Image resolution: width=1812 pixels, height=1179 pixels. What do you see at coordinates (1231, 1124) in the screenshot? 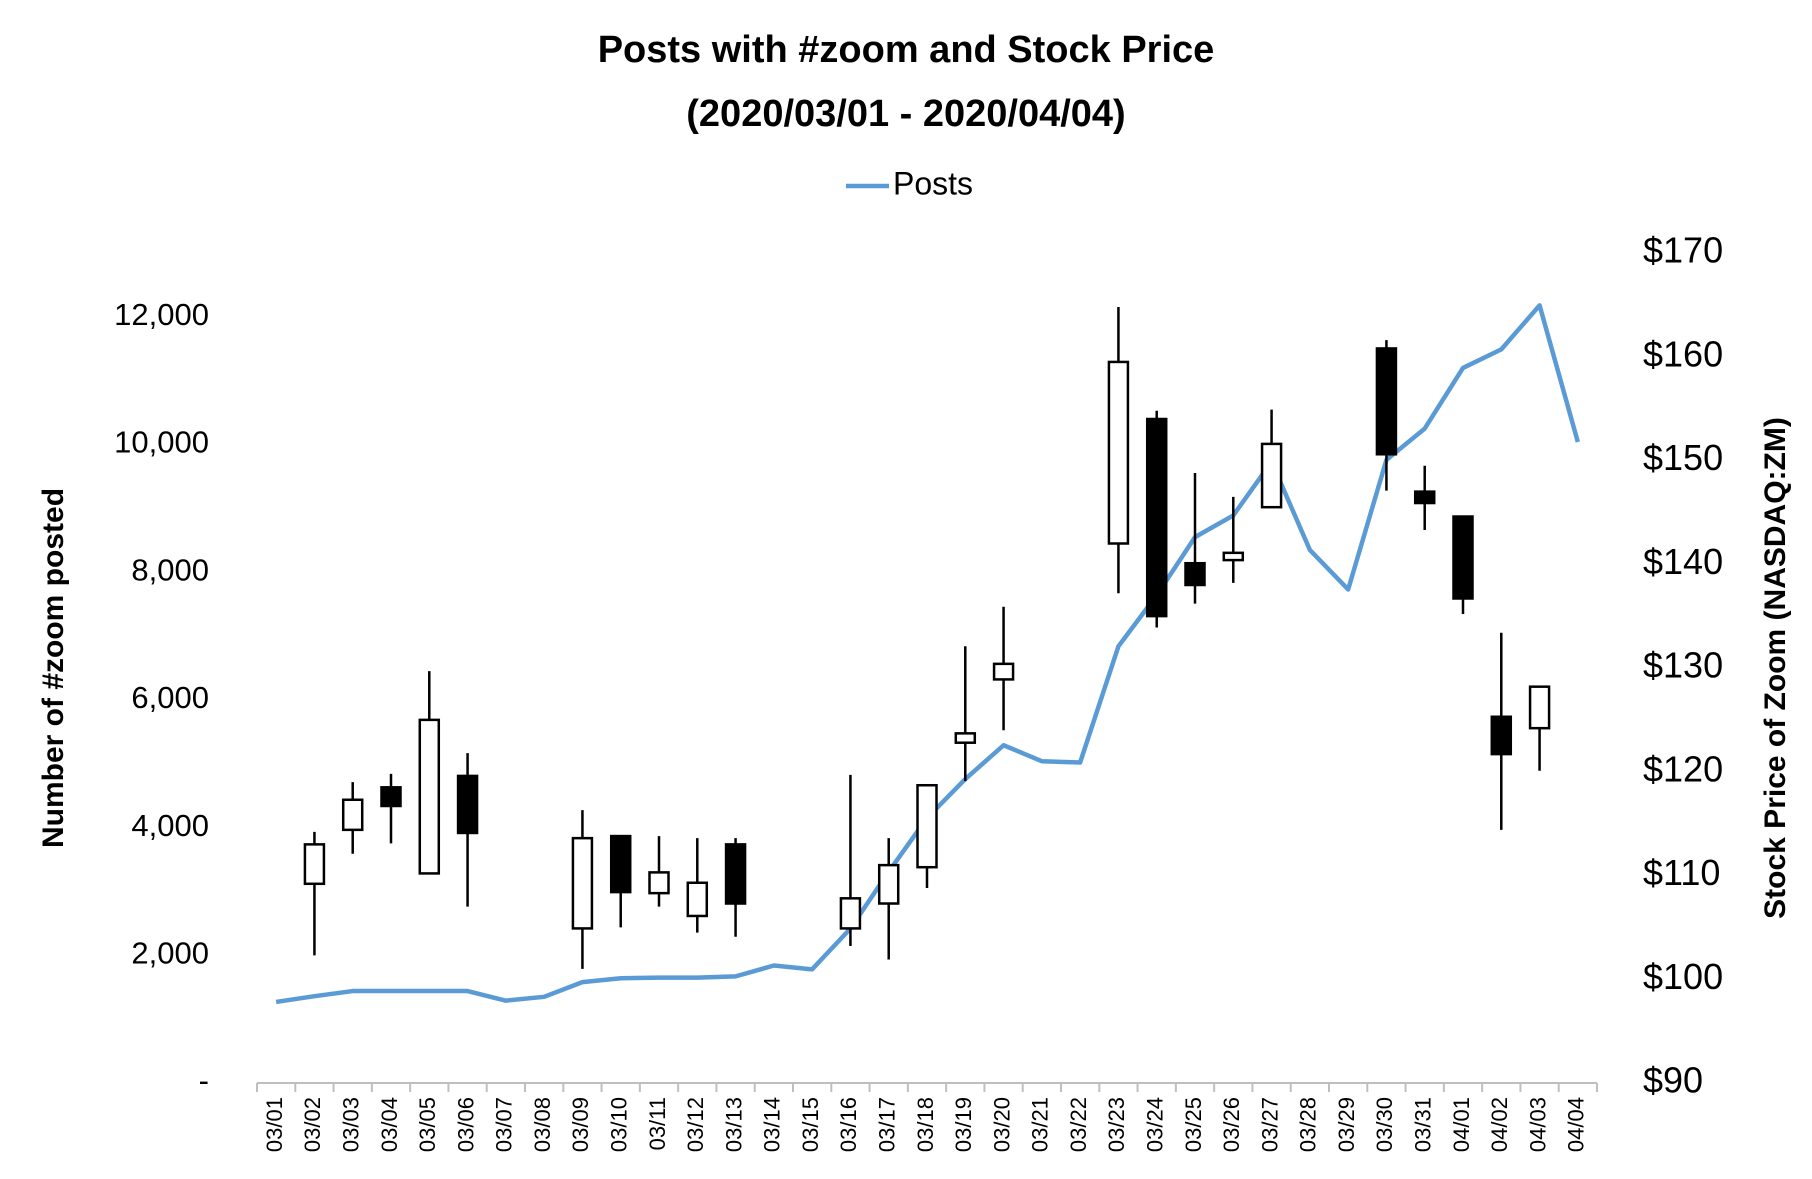
I see `x-tick-label: 03/26` at bounding box center [1231, 1124].